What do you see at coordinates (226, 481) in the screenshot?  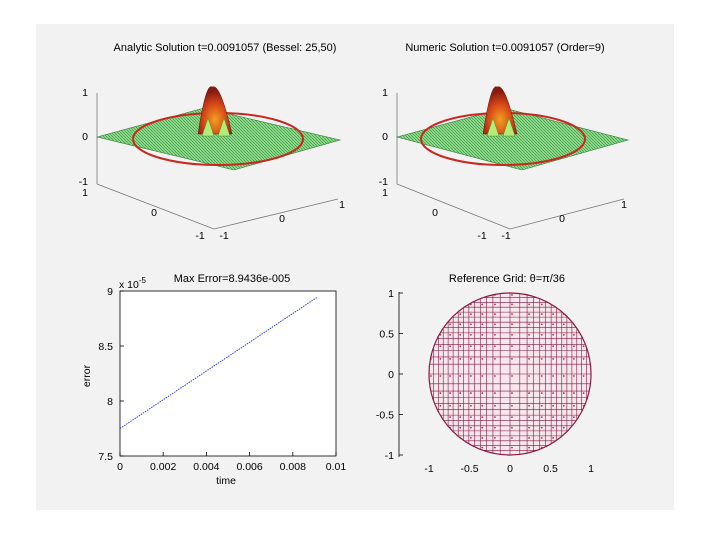 I see `x-axis-label: time` at bounding box center [226, 481].